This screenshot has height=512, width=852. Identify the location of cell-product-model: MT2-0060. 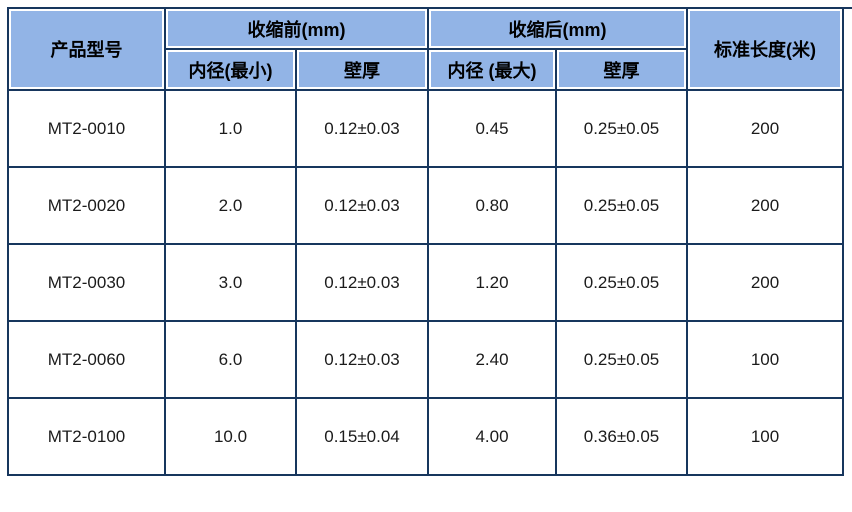
(86, 359).